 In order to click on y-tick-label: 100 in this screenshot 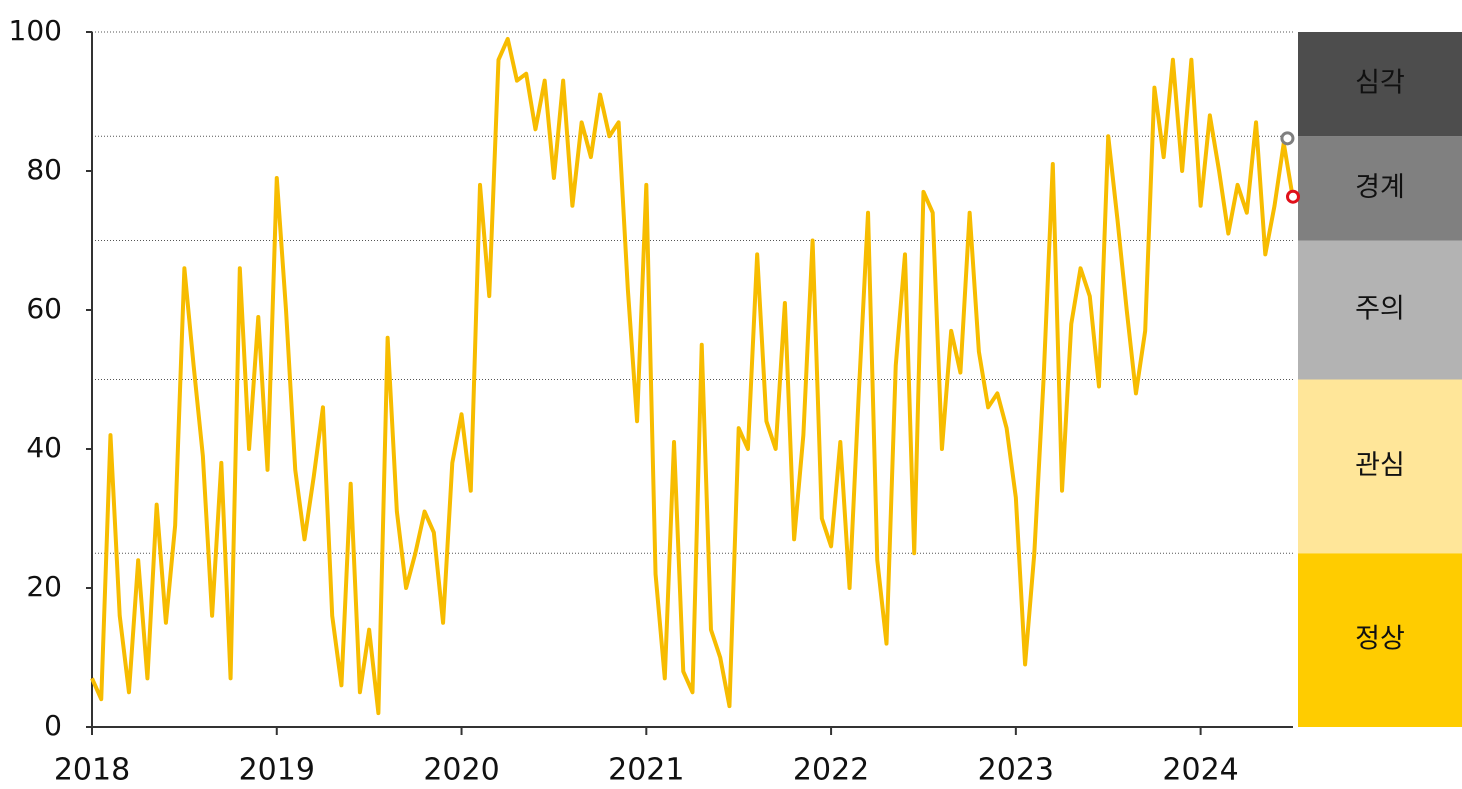, I will do `click(35, 30)`.